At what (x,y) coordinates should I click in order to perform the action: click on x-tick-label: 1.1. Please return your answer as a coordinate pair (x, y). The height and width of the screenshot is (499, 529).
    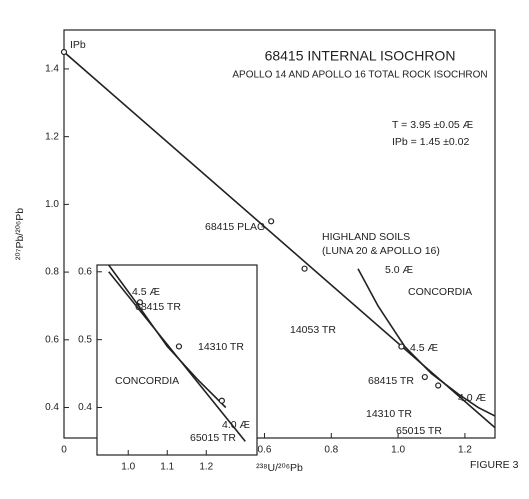
    Looking at the image, I should click on (167, 467).